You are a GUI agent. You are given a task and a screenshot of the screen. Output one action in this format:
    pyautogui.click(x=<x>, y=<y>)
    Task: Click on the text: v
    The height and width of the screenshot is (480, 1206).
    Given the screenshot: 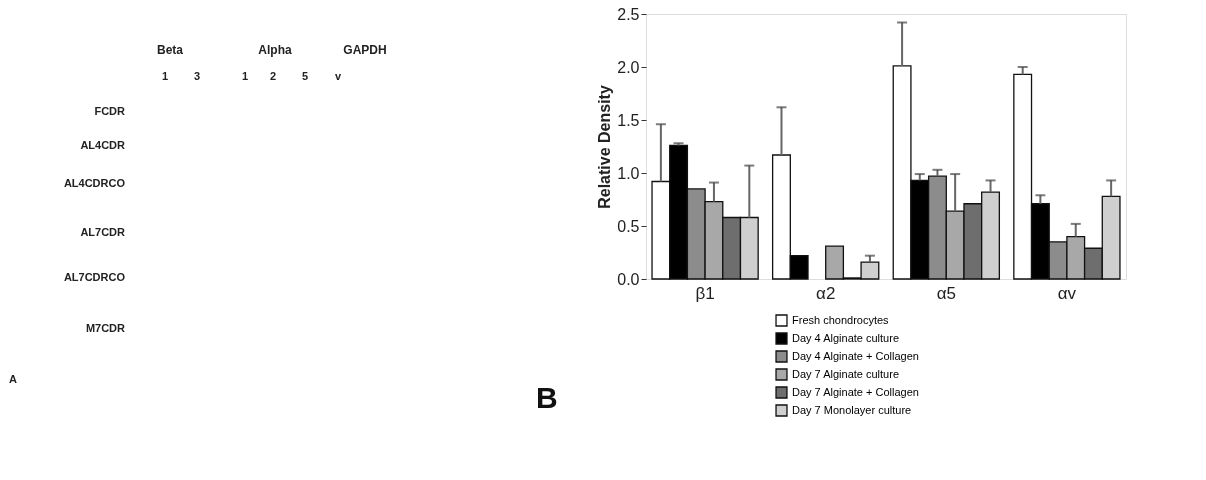 What is the action you would take?
    pyautogui.click(x=338, y=75)
    